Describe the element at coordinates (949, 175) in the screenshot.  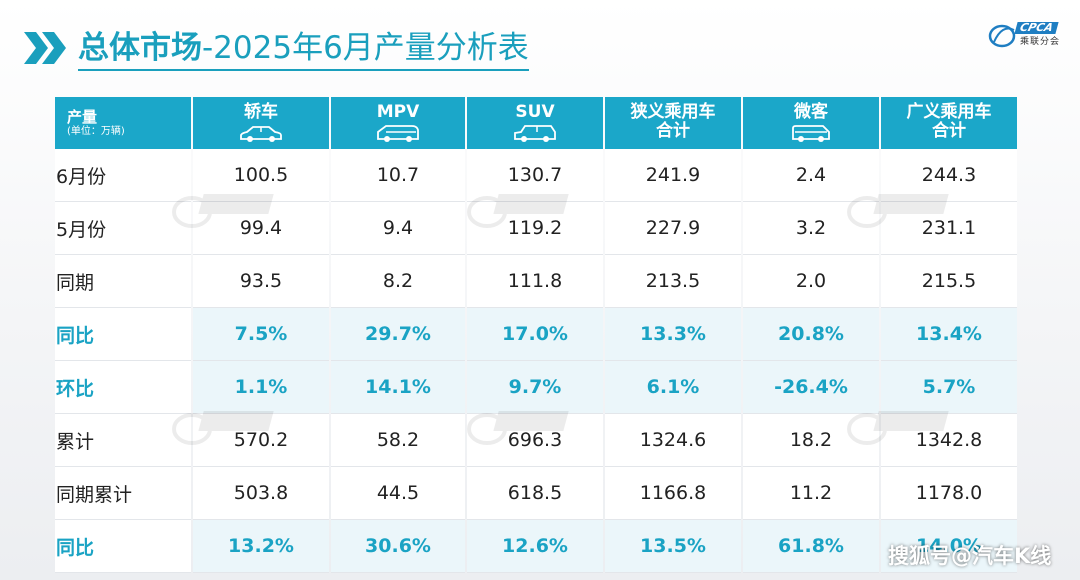
I see `table-cell: 244.3` at that location.